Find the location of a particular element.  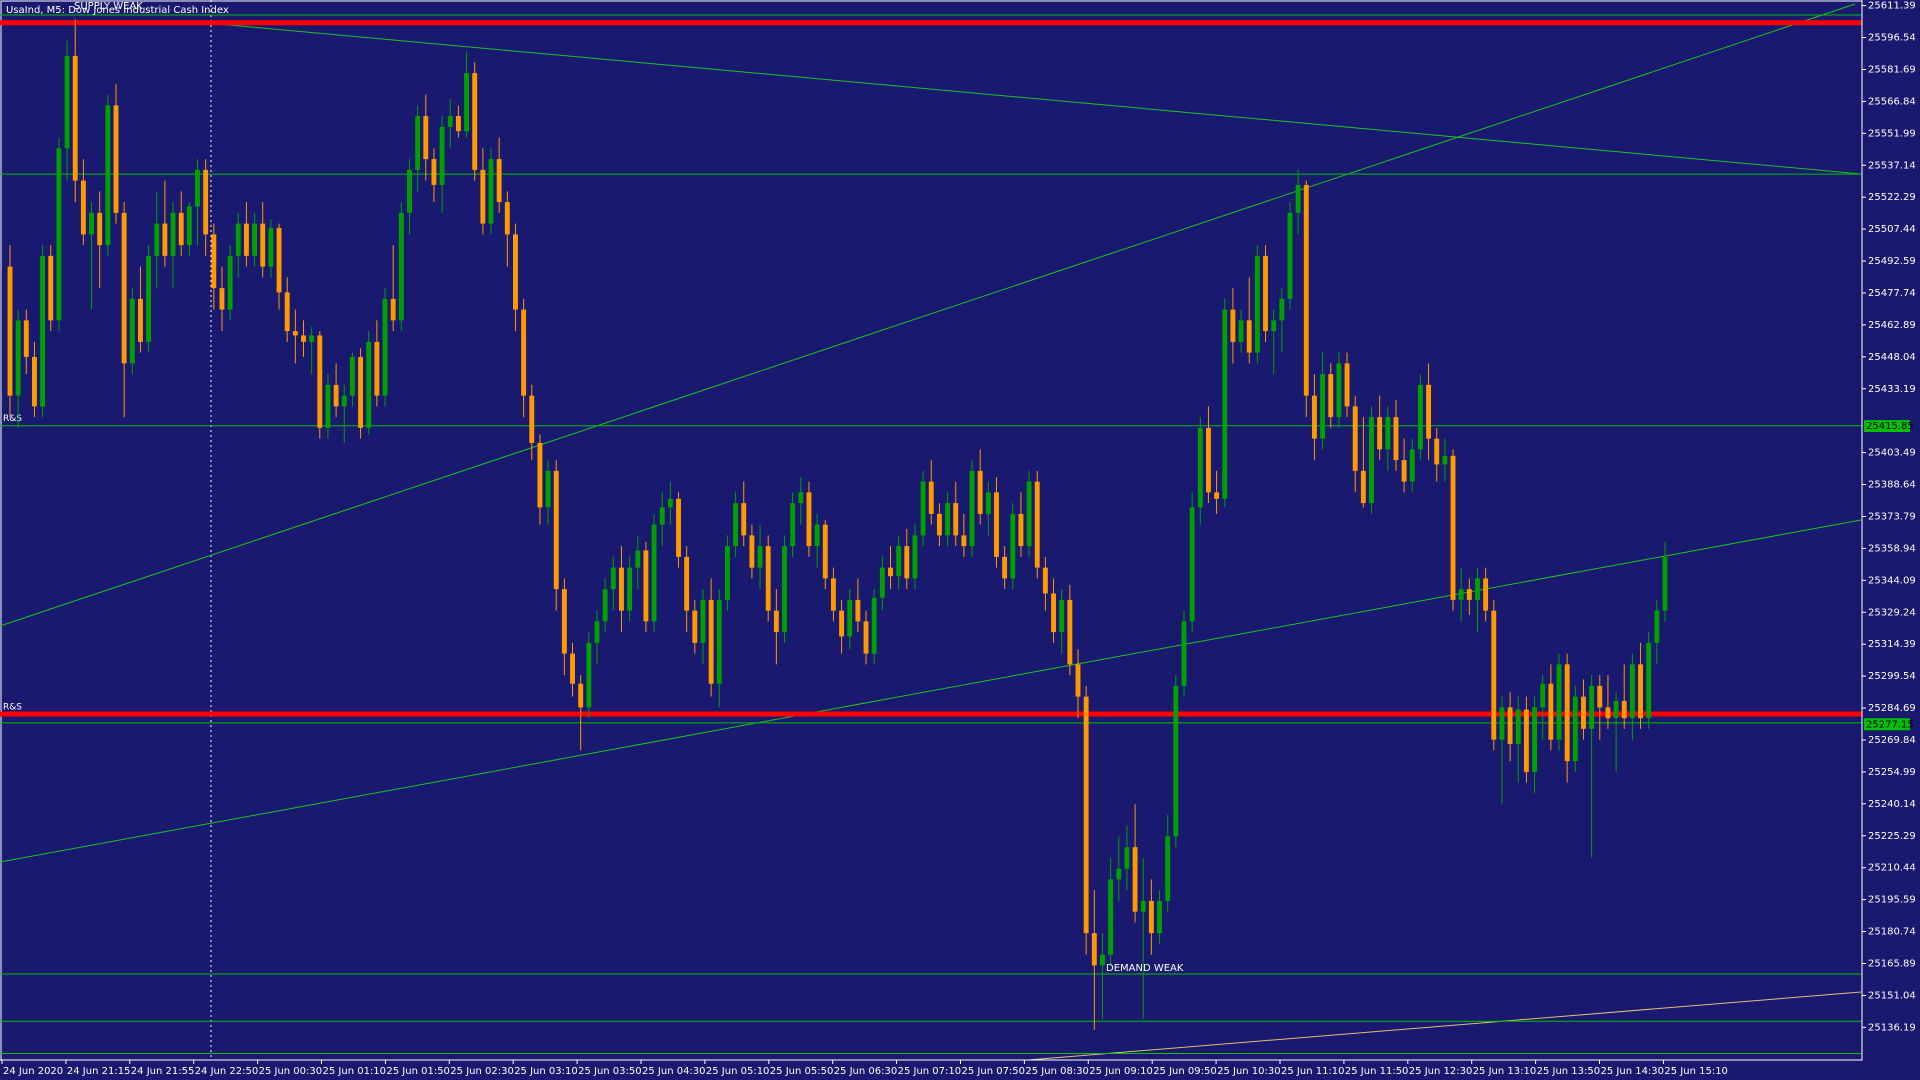

y-tick-label: 25448.04 is located at coordinates (1892, 357).